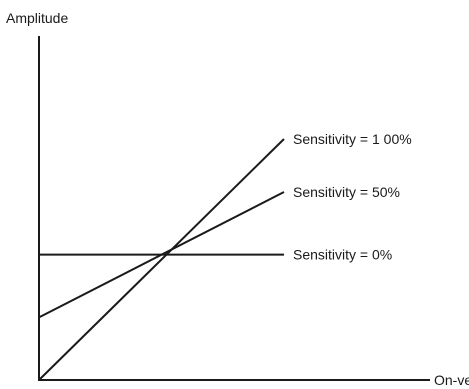 Image resolution: width=469 pixels, height=389 pixels. What do you see at coordinates (451, 380) in the screenshot?
I see `x-axis-label: On-velocity` at bounding box center [451, 380].